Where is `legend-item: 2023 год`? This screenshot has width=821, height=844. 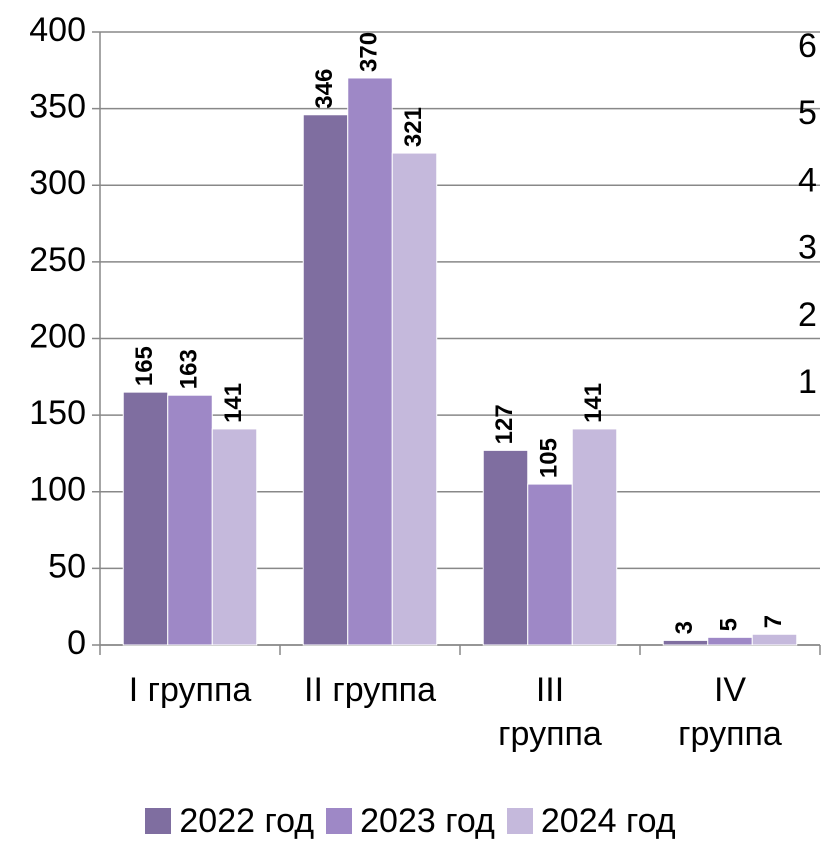 legend-item: 2023 год is located at coordinates (410, 821).